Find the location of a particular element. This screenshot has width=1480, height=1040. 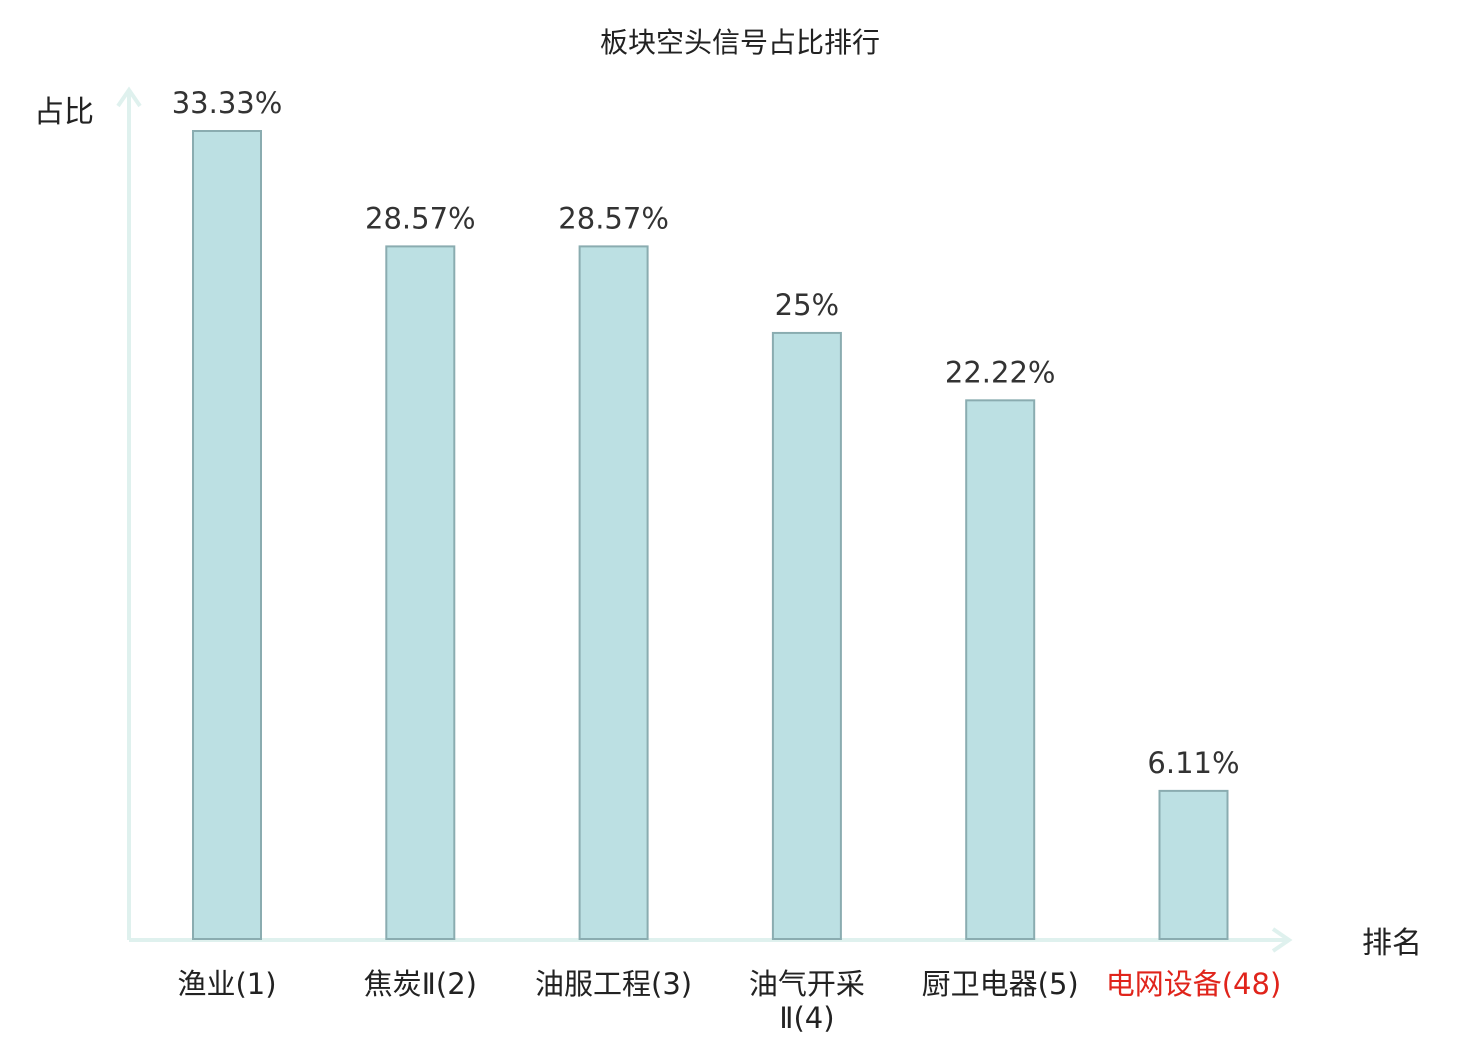

category-label: 厨卫电器(5) is located at coordinates (1000, 984).